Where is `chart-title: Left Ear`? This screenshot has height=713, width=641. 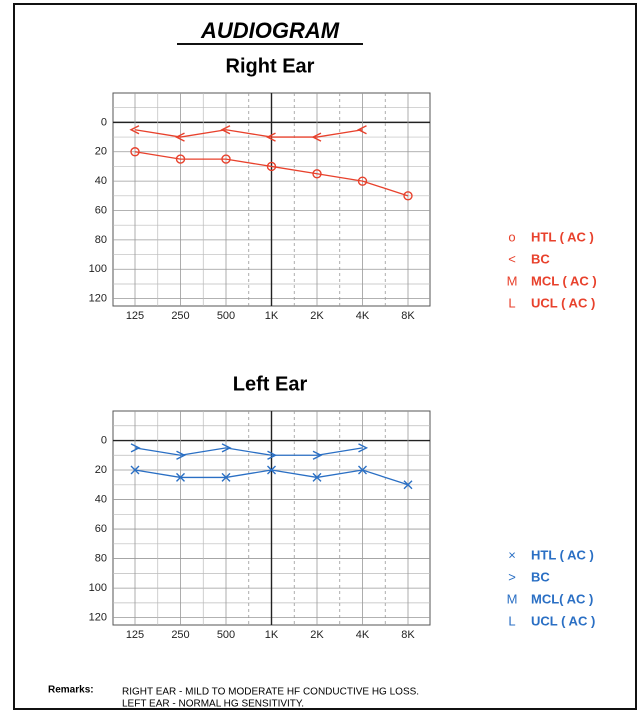 chart-title: Left Ear is located at coordinates (270, 384).